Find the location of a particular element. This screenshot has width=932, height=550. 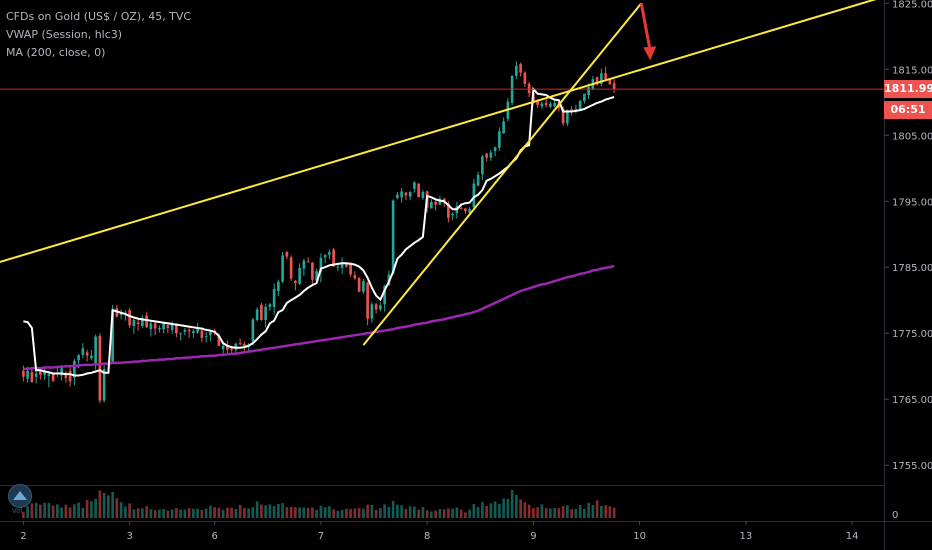

volume-icon is located at coordinates (20, 496).